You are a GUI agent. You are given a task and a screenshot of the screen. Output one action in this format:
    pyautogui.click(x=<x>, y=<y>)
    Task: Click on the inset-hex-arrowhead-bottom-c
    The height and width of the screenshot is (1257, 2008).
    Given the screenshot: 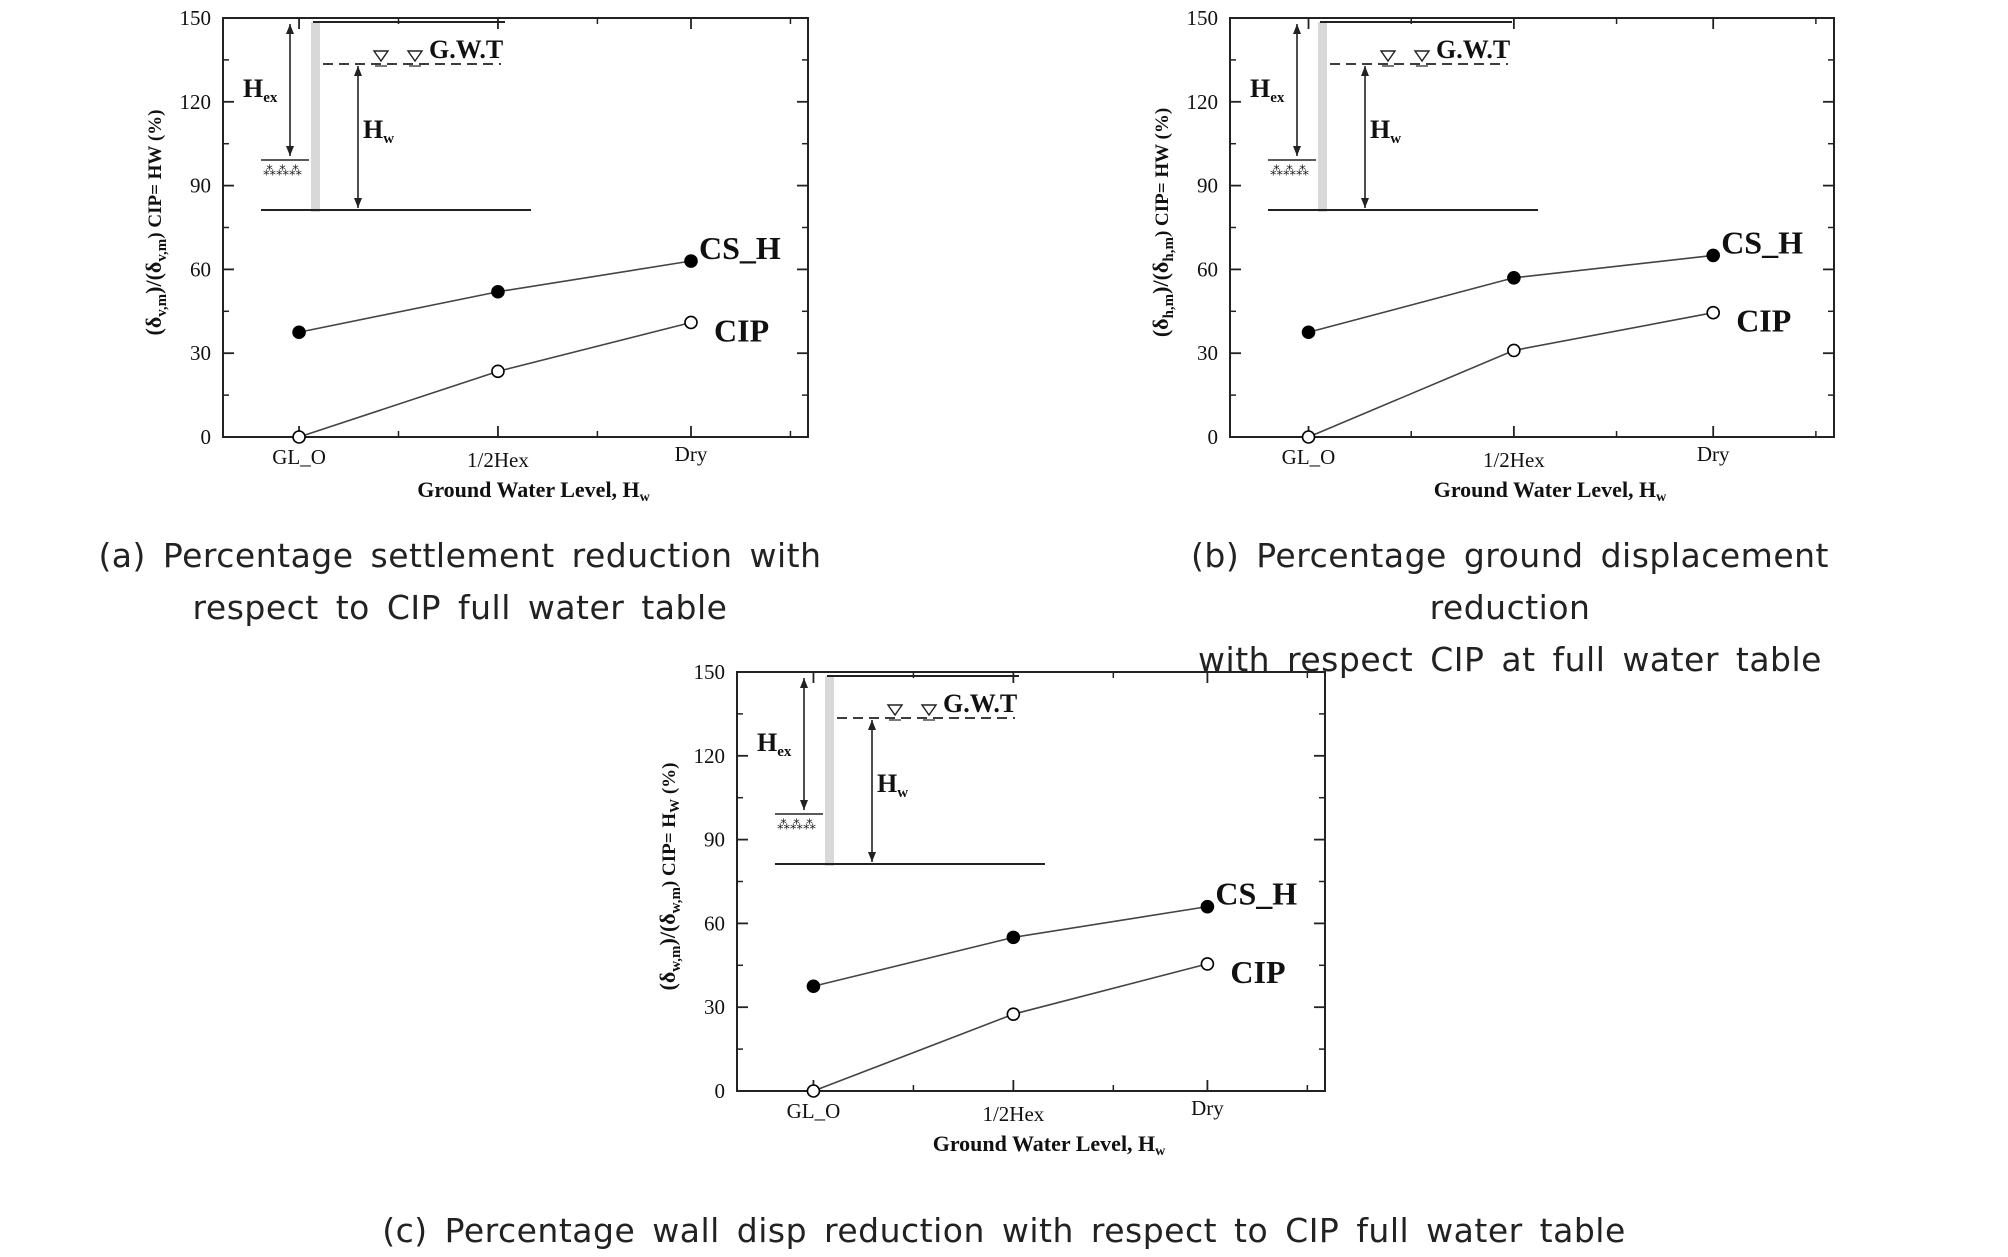 What is the action you would take?
    pyautogui.click(x=804, y=805)
    